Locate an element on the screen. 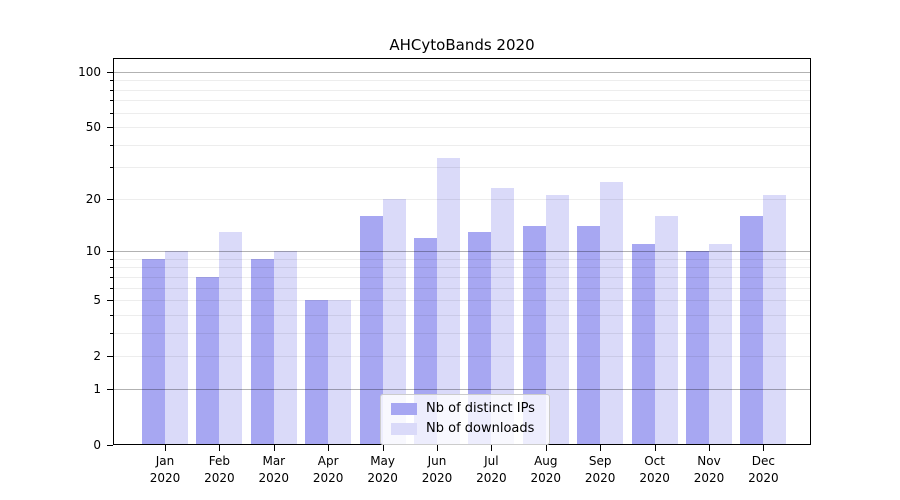 Image resolution: width=900 pixels, height=500 pixels. x-tick-label: May 2020 is located at coordinates (382, 469).